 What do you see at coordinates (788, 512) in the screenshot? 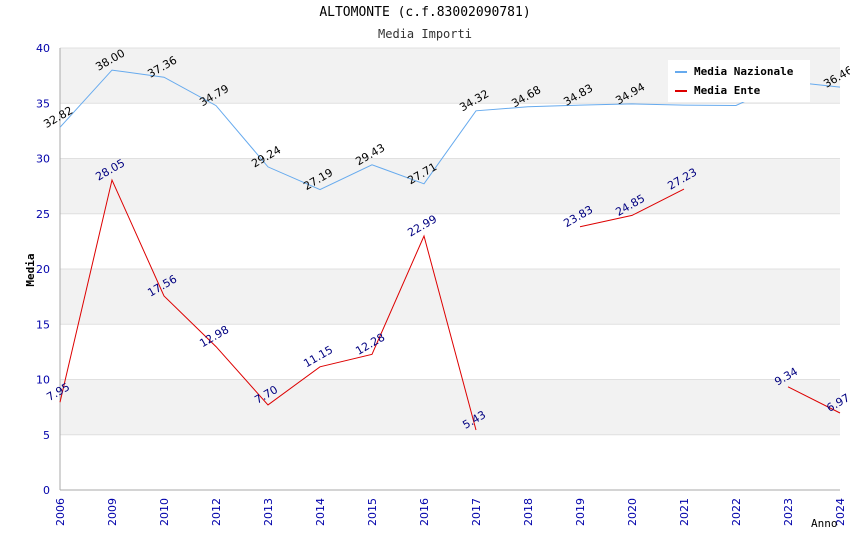
I see `x-tick-label: 2023` at bounding box center [788, 512].